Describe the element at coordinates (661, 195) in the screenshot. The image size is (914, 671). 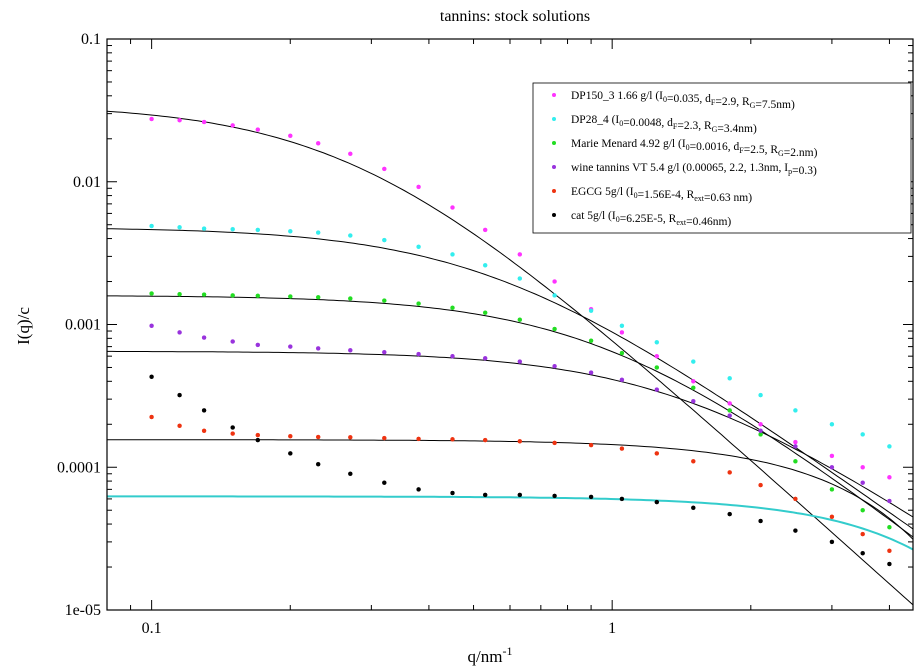
I see `legend-label: EGCG 5g/l (I0=1.56E-4, Rext=0.63 nm)` at that location.